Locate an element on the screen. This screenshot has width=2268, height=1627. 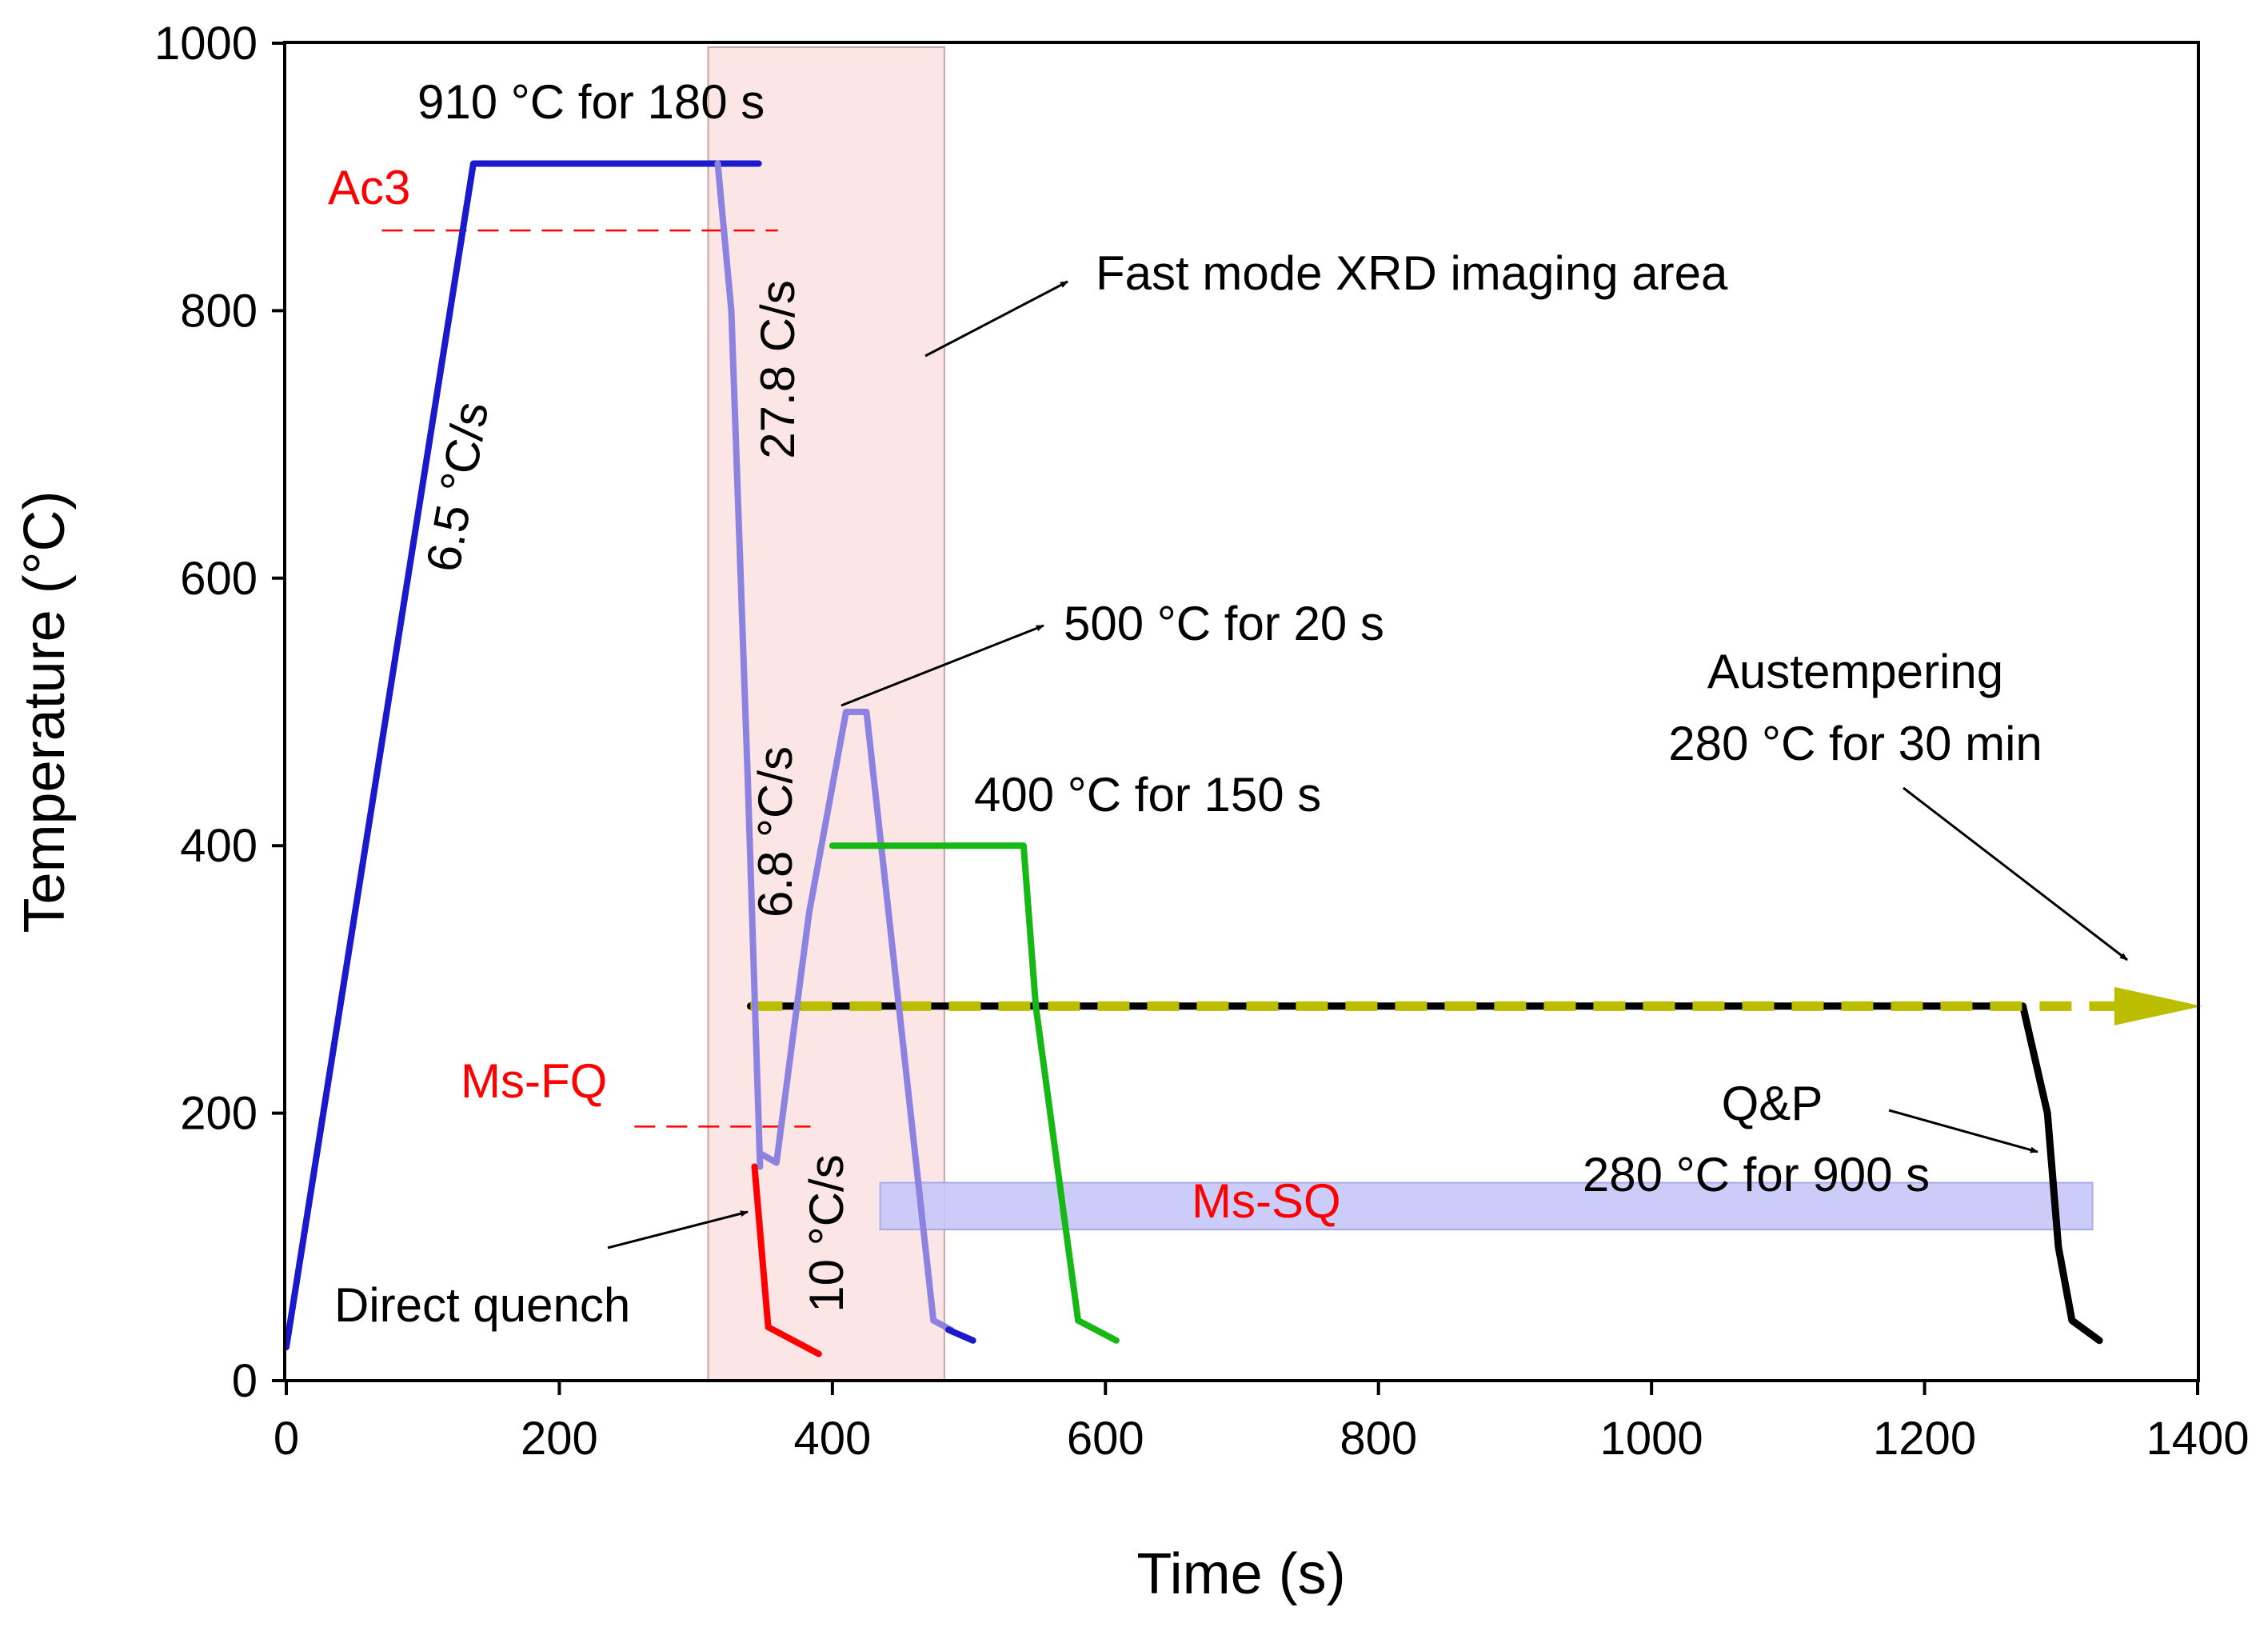
heating-rate-label: 6.5 °C/s is located at coordinates (457, 486).